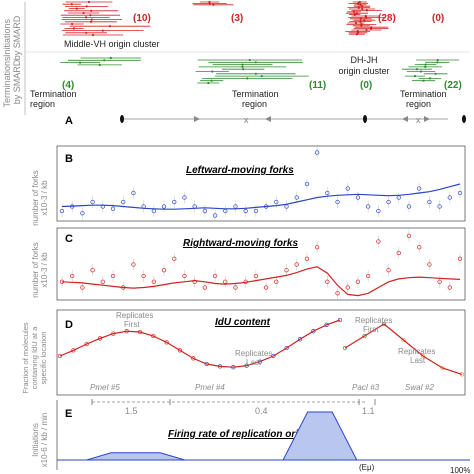 The image size is (474, 474). Describe the element at coordinates (240, 243) in the screenshot. I see `panel-c-title: Rightward-moving forks` at that location.